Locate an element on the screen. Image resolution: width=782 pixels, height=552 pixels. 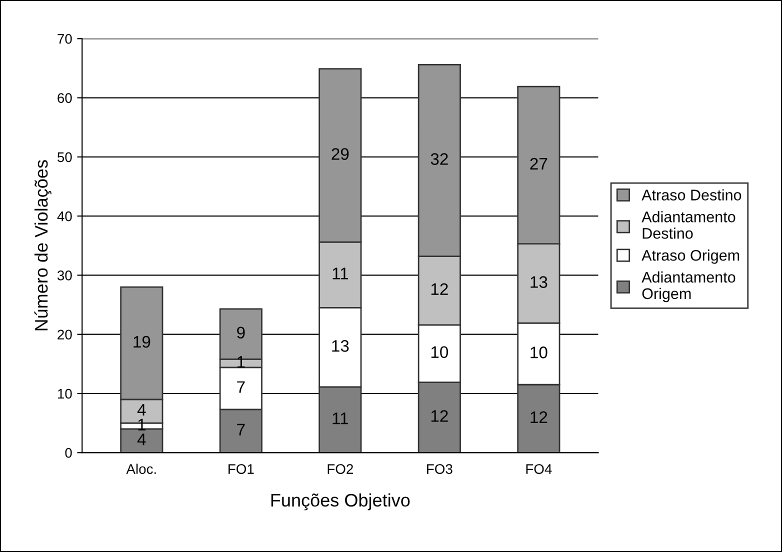
data-label: 19 is located at coordinates (142, 342).